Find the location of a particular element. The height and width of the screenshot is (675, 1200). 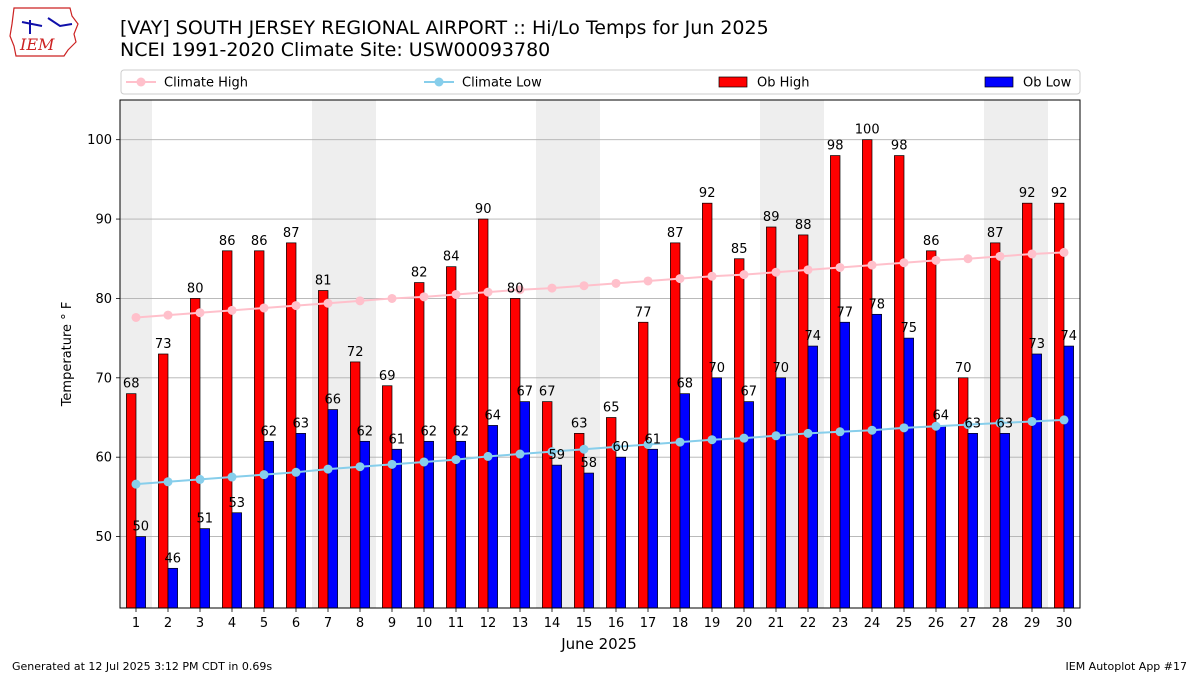

ob-high-label: 73 is located at coordinates (163, 344).